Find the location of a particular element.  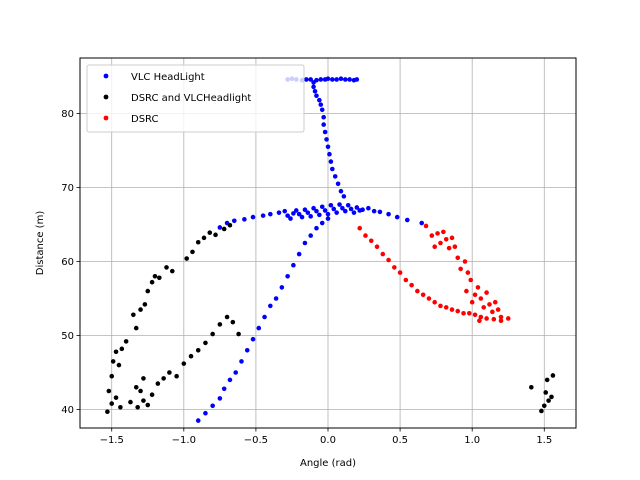

x-tick-label: 1.5 is located at coordinates (544, 440).